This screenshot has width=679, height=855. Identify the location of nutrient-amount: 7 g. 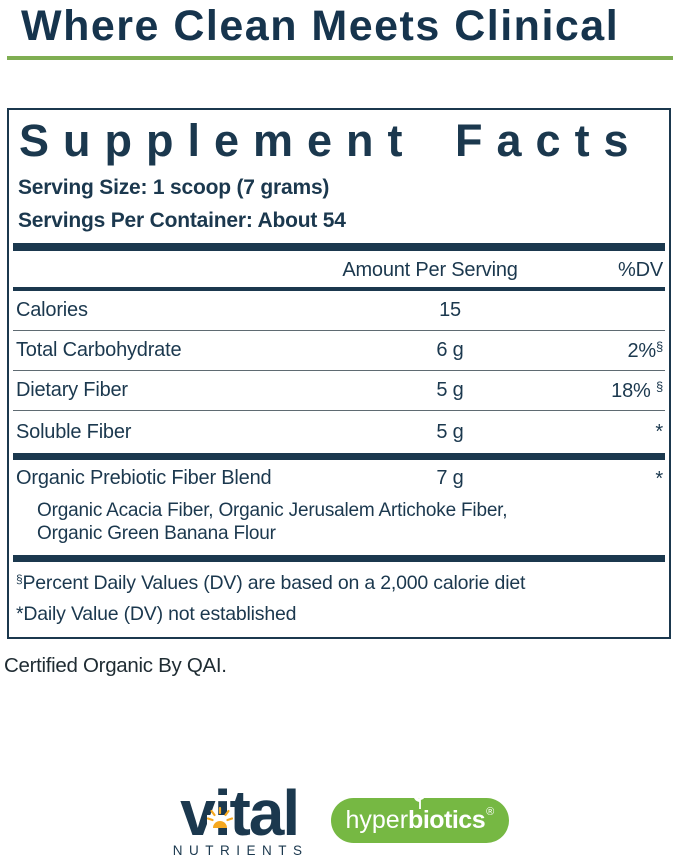
(450, 478).